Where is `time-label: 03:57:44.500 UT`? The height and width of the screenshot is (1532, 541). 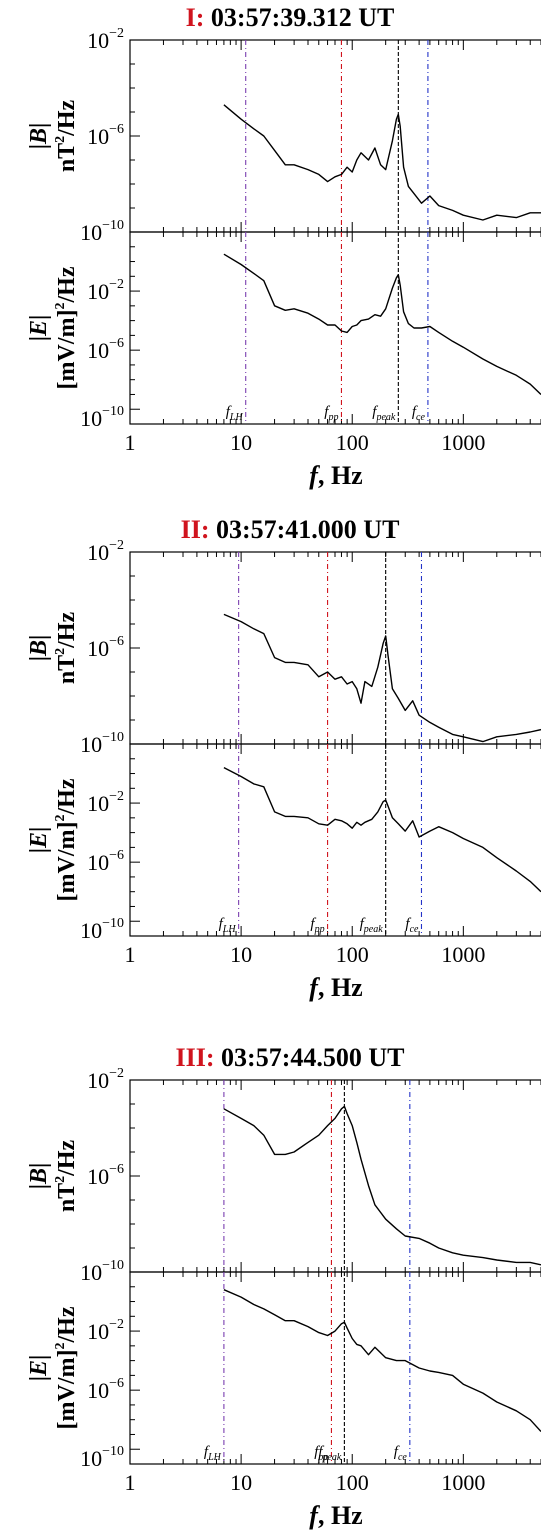
time-label: 03:57:44.500 UT is located at coordinates (310, 1057).